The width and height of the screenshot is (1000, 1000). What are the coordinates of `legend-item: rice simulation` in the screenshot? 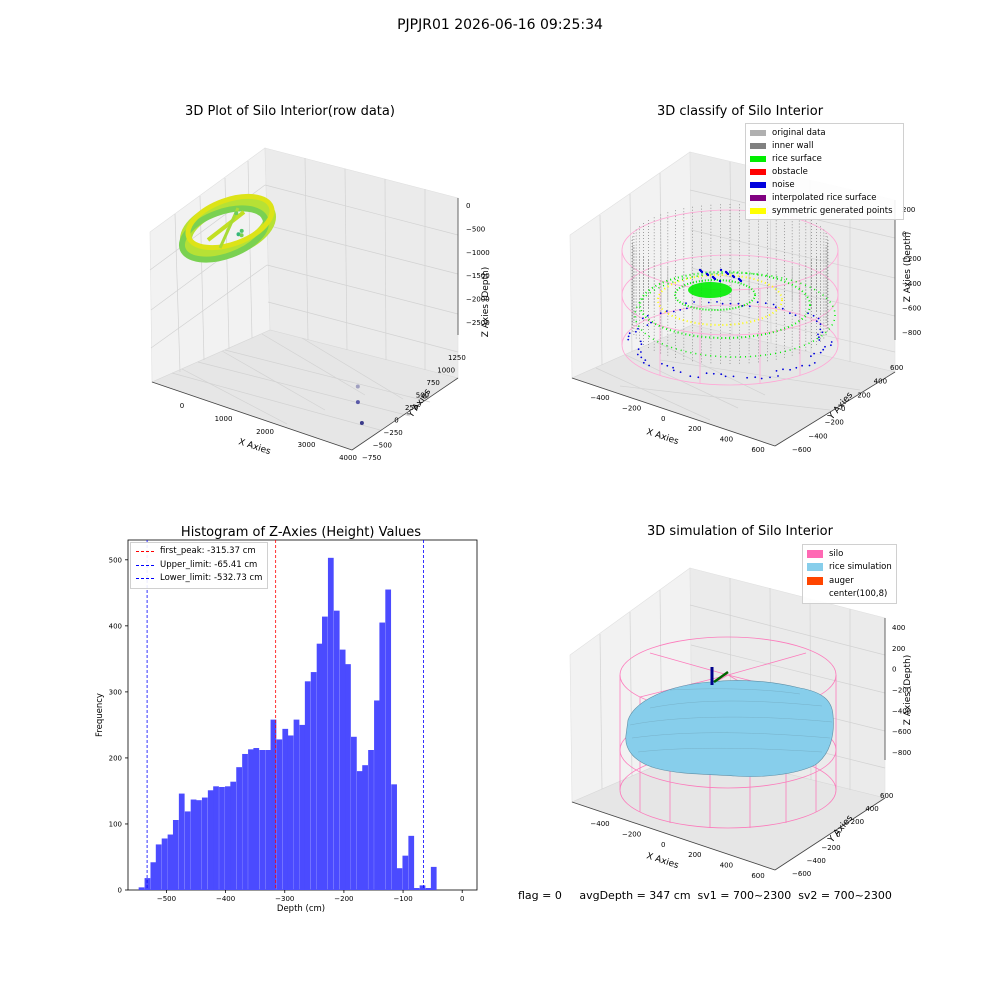 It's located at (849, 568).